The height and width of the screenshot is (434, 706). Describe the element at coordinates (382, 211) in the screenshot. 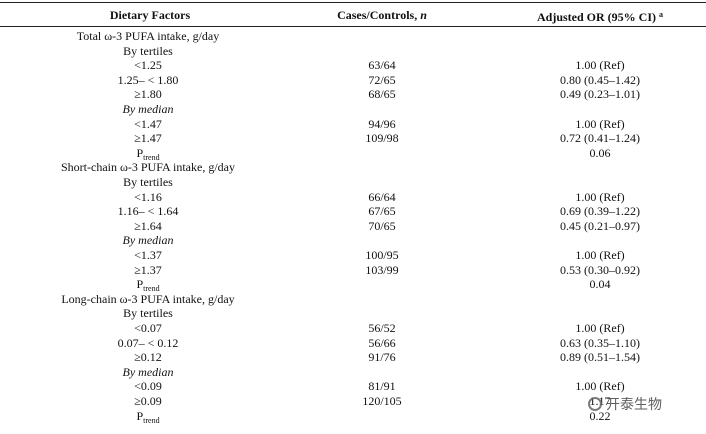

I see `cases-cell: 67/65` at that location.